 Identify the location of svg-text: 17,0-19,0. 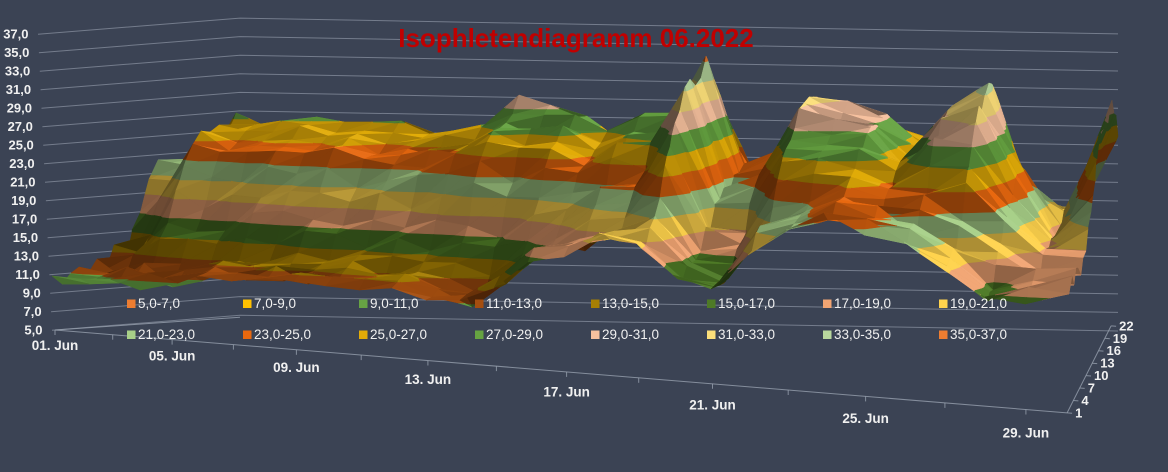
(862, 303).